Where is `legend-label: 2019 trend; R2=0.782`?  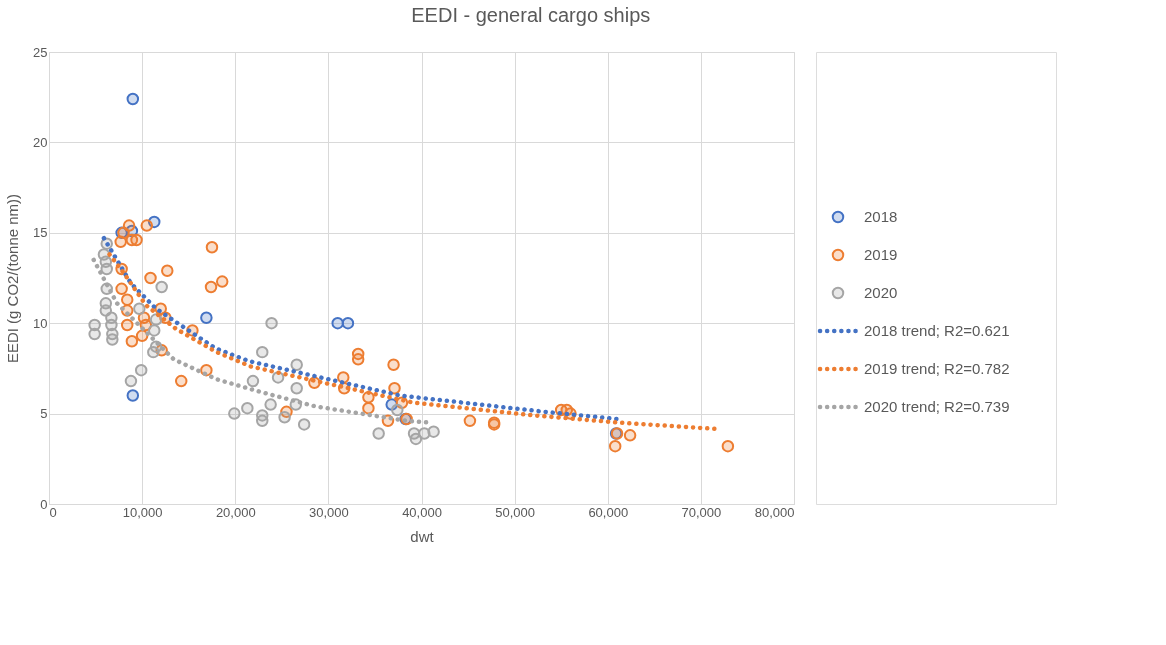 legend-label: 2019 trend; R2=0.782 is located at coordinates (937, 368).